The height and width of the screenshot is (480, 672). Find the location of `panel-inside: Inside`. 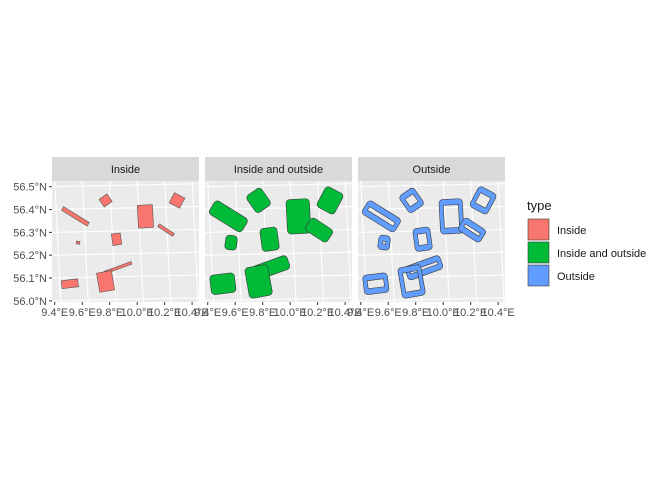

panel-inside: Inside is located at coordinates (125, 229).